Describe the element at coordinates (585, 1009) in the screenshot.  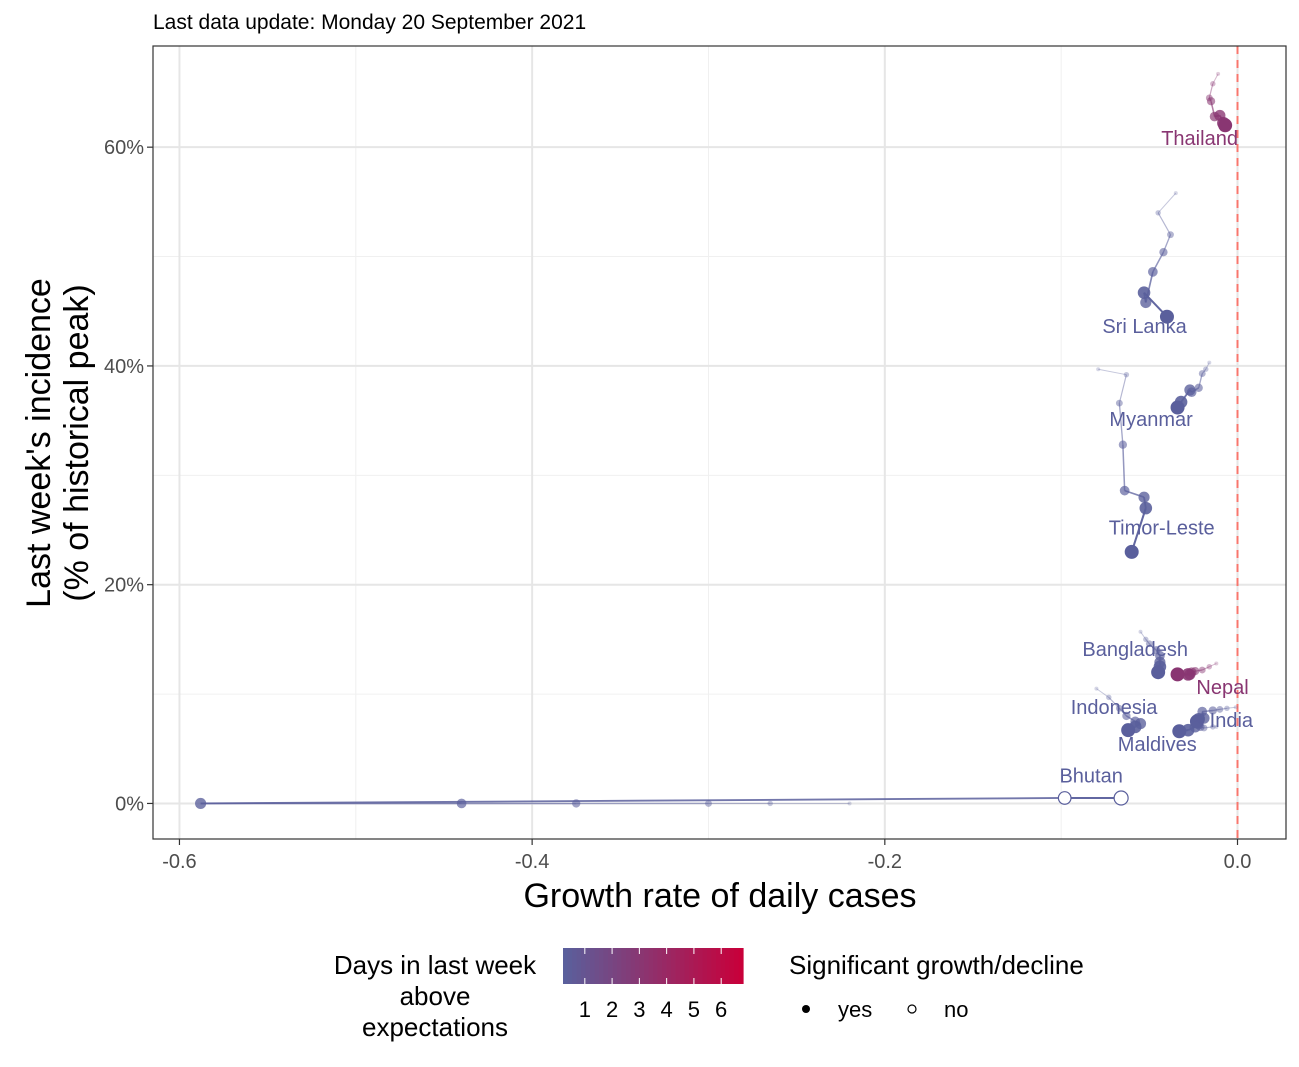
I see `legend-colorbar-label: 1` at that location.